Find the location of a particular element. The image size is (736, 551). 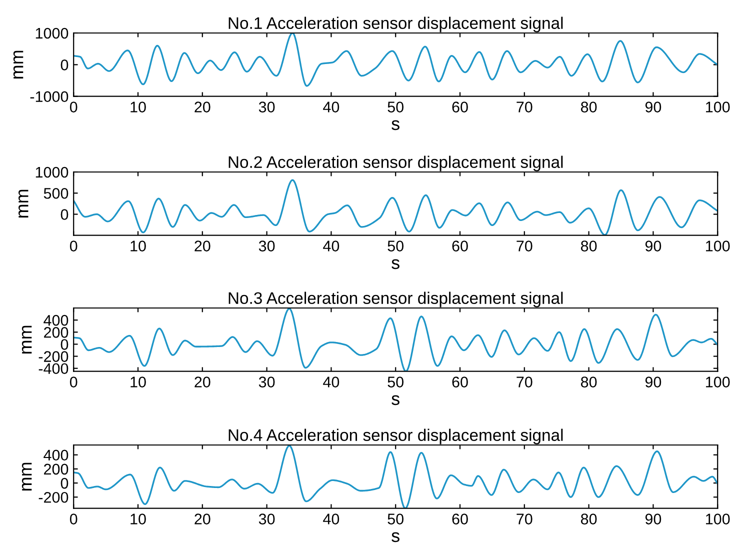

chart-title: No.1 Acceleration sensor displacement signal is located at coordinates (395, 24).